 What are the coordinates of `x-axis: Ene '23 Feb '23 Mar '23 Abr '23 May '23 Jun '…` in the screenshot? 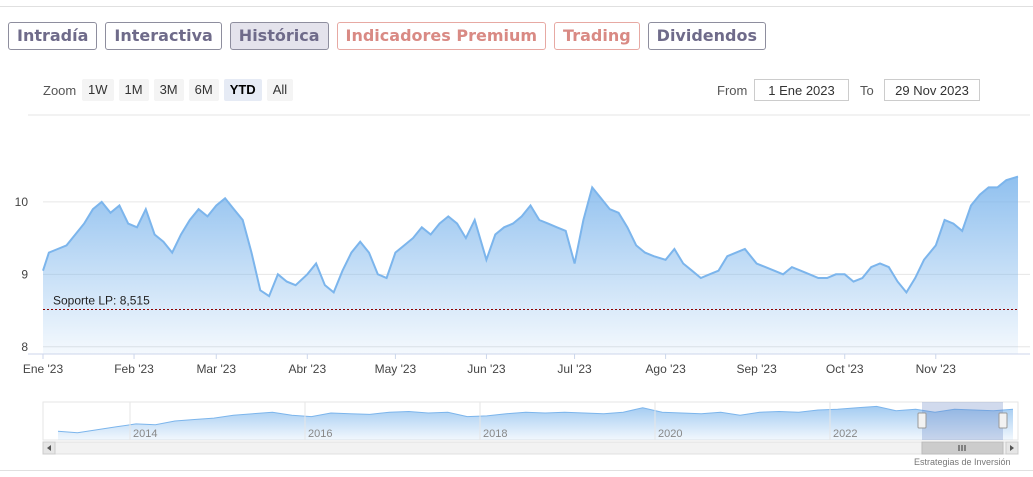 It's located at (526, 364).